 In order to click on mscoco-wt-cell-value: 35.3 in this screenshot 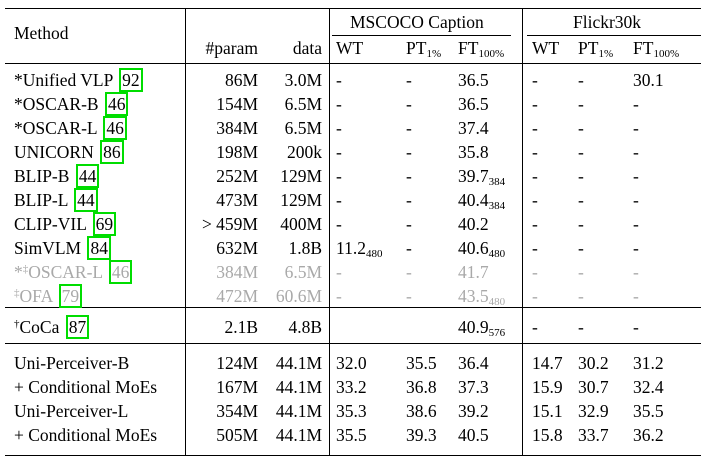, I will do `click(351, 411)`.